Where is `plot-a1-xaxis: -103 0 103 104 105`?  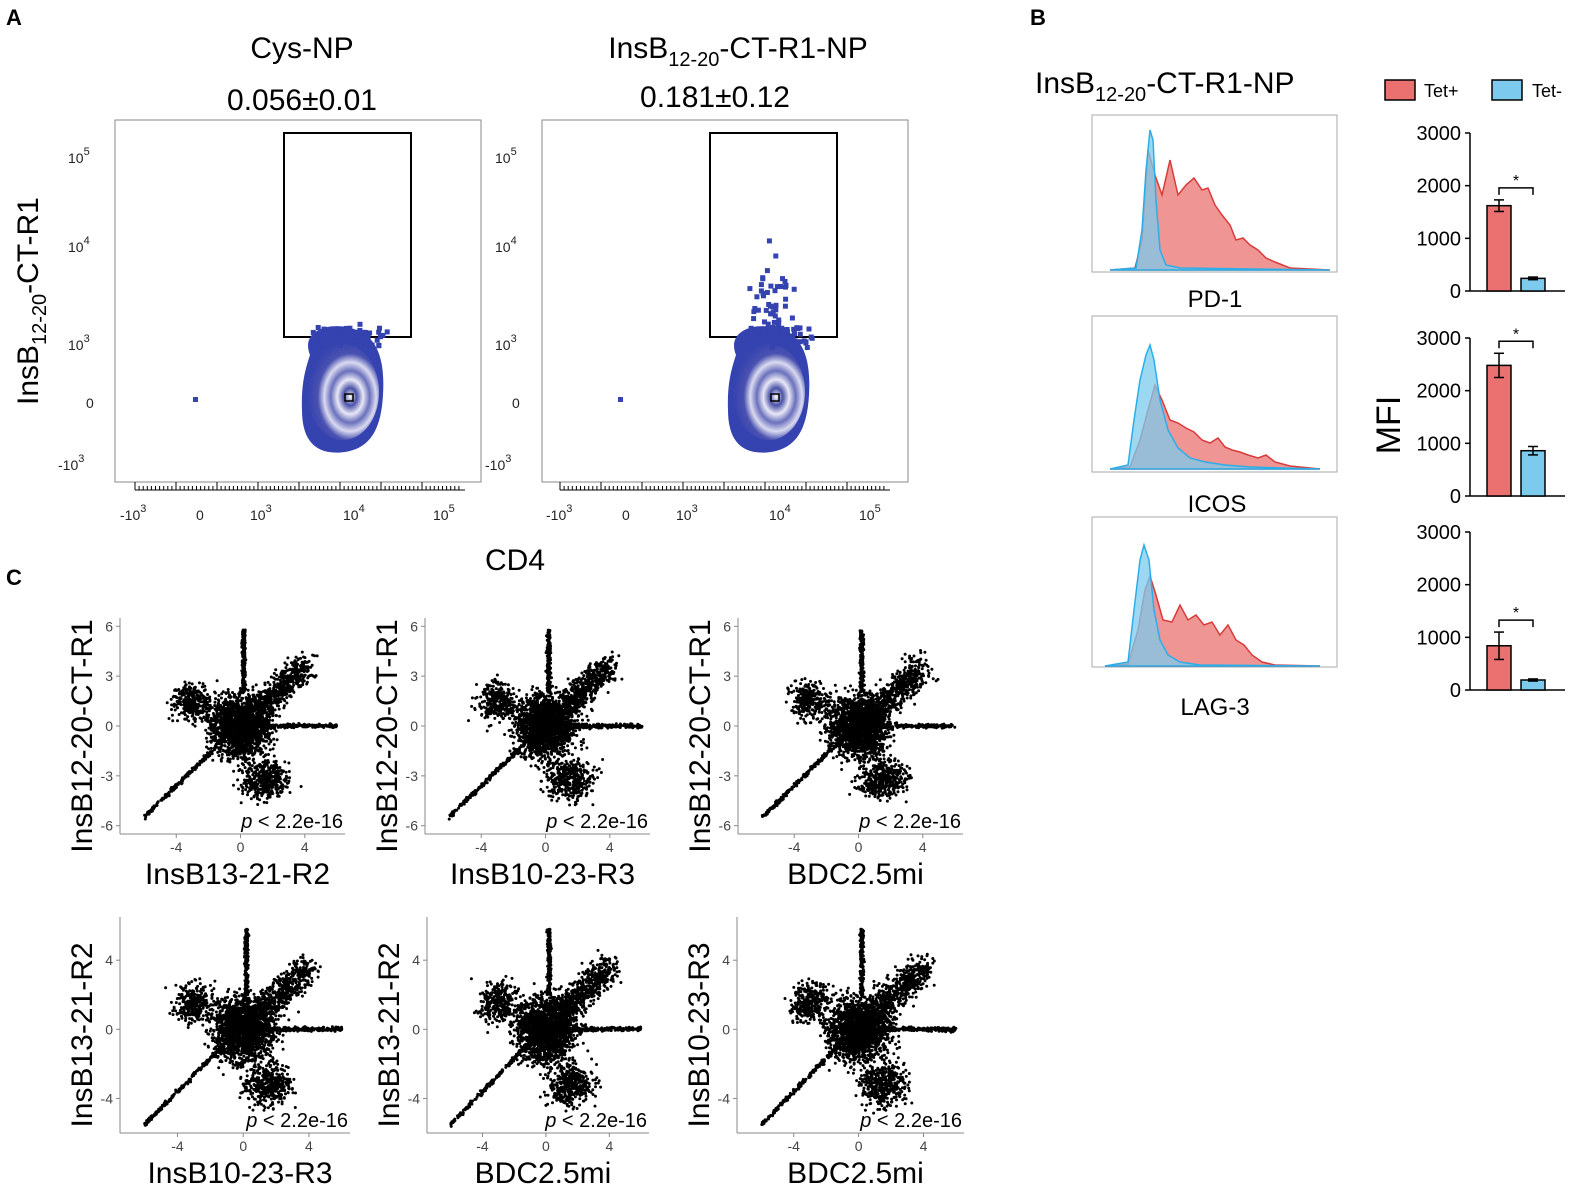 plot-a1-xaxis: -103 0 103 104 105 is located at coordinates (292, 502).